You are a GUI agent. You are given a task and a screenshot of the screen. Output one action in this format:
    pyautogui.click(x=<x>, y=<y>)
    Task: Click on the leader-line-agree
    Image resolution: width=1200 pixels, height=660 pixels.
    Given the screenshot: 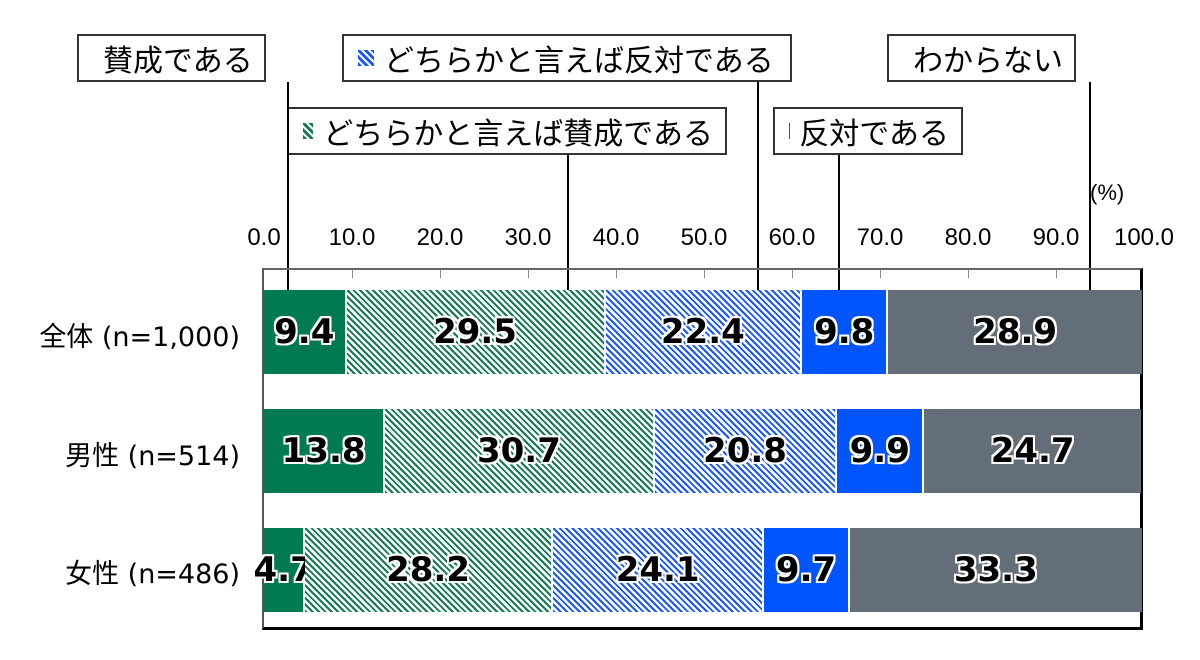 What is the action you would take?
    pyautogui.click(x=288, y=193)
    